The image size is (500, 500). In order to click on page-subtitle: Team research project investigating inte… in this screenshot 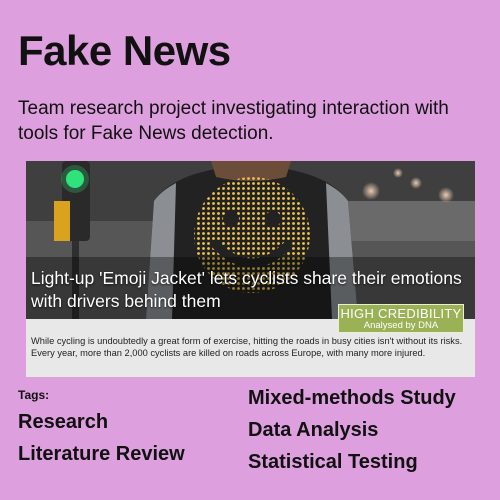, I will do `click(233, 121)`.